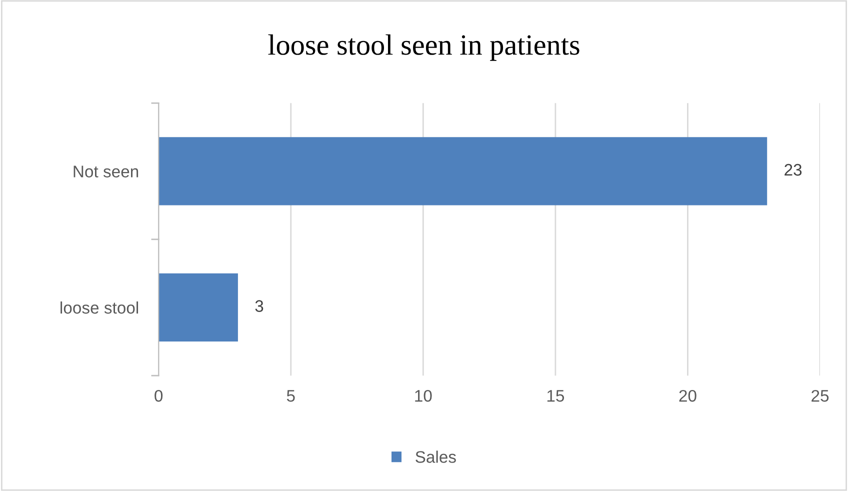  Describe the element at coordinates (158, 396) in the screenshot. I see `x-tick-label: 0` at that location.